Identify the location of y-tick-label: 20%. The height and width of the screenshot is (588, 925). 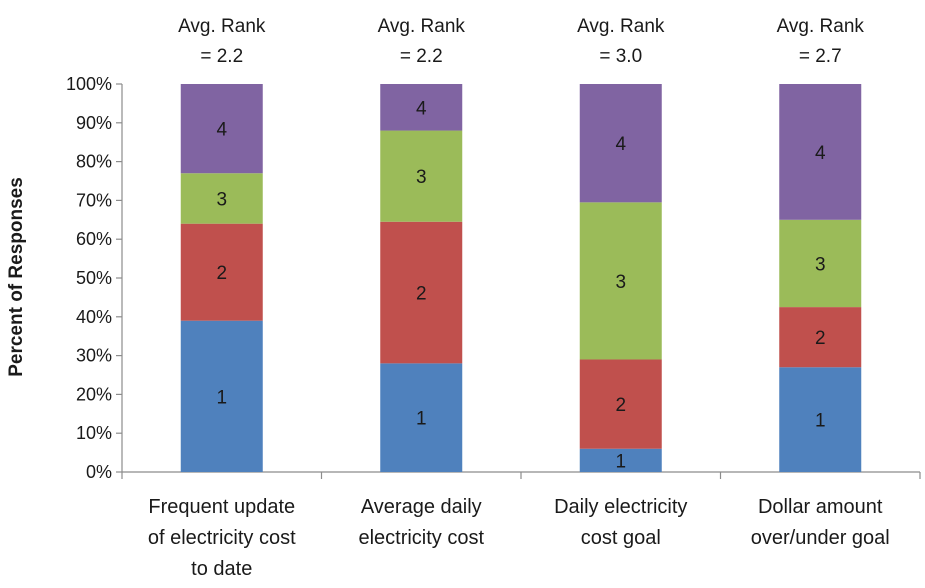
(94, 394).